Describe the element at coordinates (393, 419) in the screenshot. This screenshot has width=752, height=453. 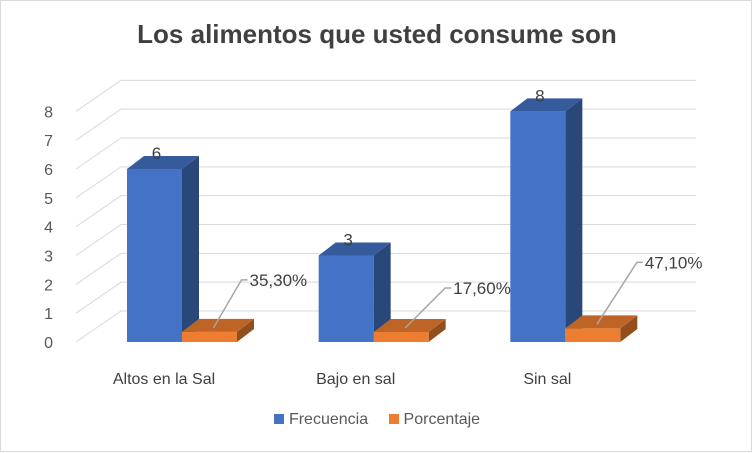
I see `legend-swatch-porcentaje` at that location.